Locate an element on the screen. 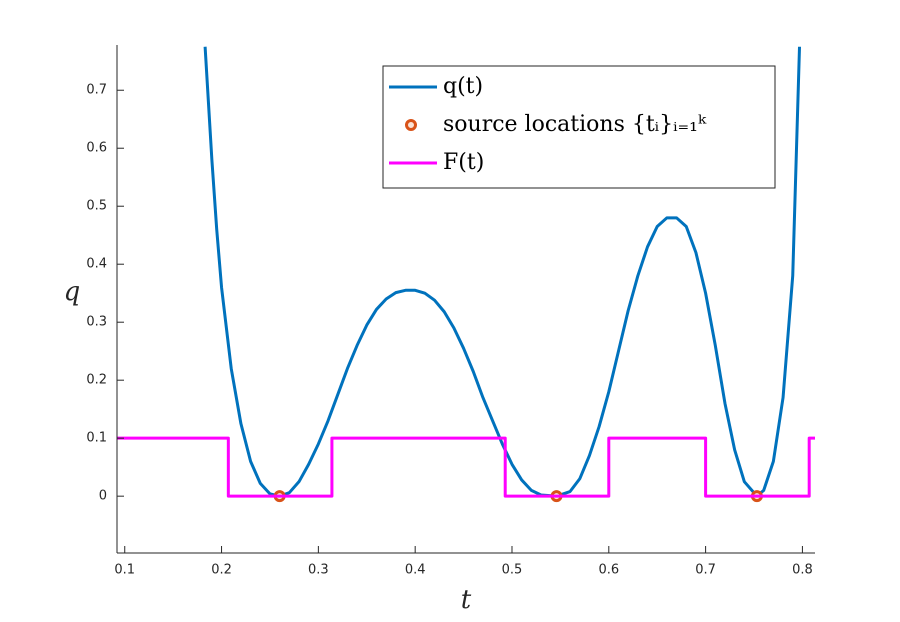 The image size is (900, 622). x-tick-label: 0.8 is located at coordinates (802, 570).